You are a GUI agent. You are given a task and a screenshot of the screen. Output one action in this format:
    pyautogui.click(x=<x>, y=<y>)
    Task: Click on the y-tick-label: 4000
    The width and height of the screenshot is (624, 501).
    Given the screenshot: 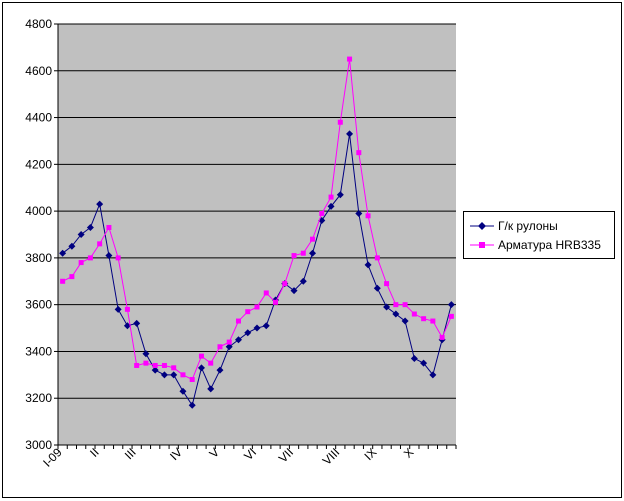 What is the action you would take?
    pyautogui.click(x=38, y=211)
    